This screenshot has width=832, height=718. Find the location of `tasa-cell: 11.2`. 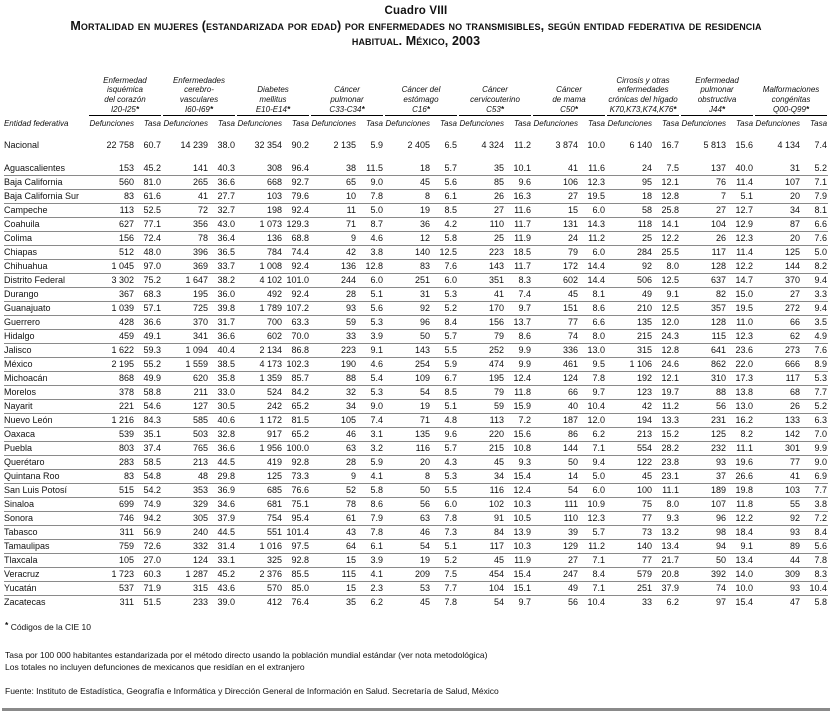

tasa-cell: 11.2 is located at coordinates (593, 238).